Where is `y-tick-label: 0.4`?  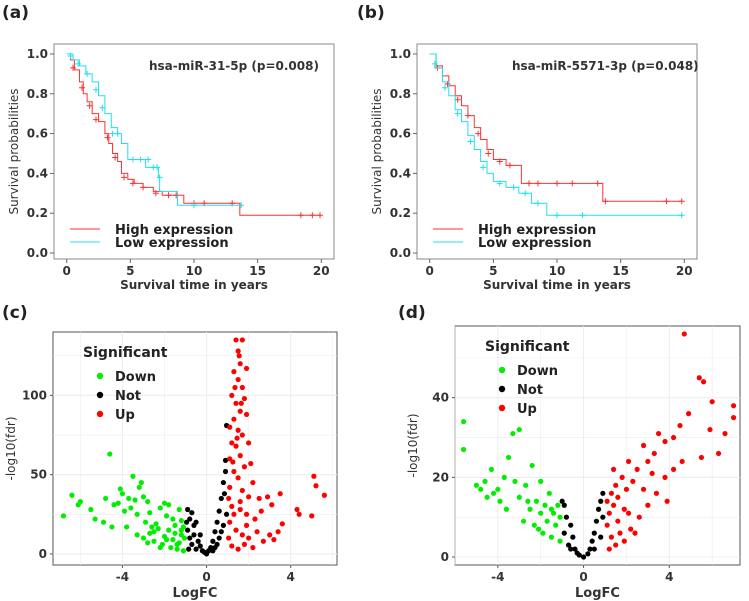 y-tick-label: 0.4 is located at coordinates (37, 173).